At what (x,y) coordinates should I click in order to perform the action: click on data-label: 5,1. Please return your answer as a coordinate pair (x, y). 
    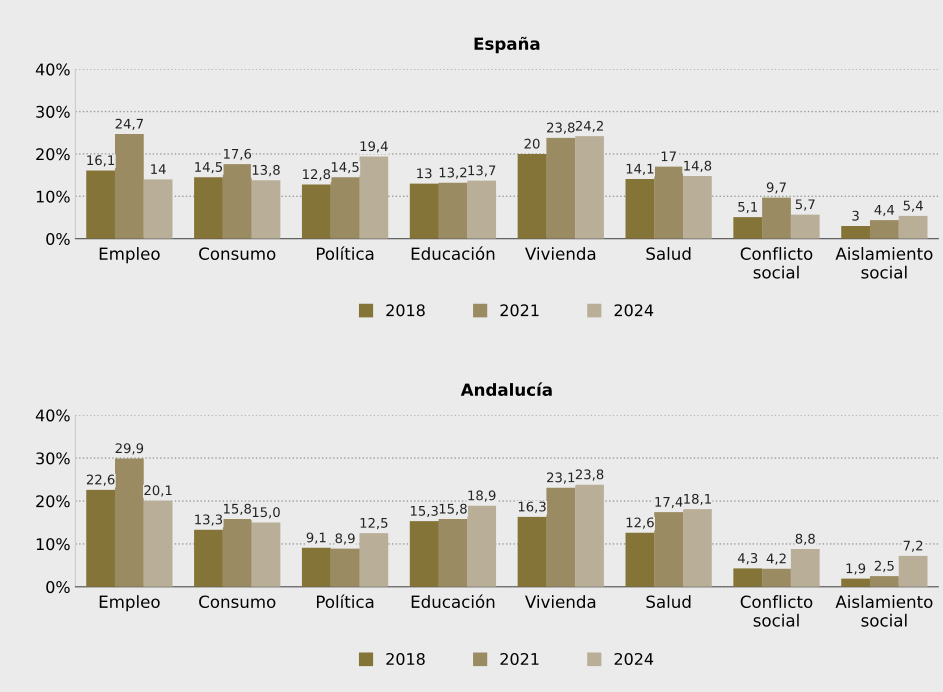
    Looking at the image, I should click on (748, 208).